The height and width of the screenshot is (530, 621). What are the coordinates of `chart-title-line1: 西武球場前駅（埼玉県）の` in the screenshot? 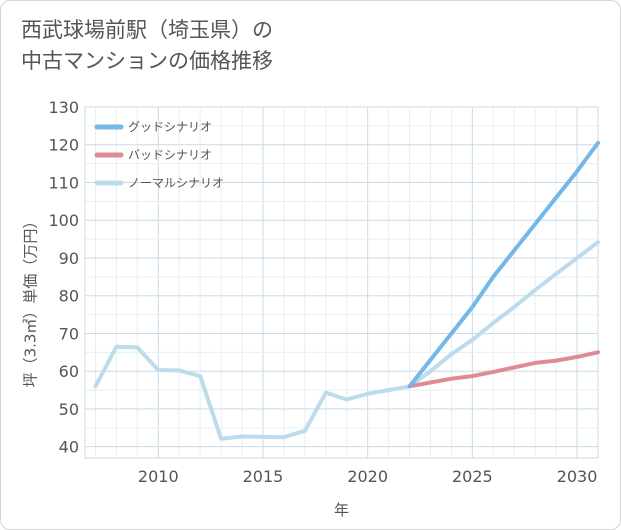 It's located at (147, 30).